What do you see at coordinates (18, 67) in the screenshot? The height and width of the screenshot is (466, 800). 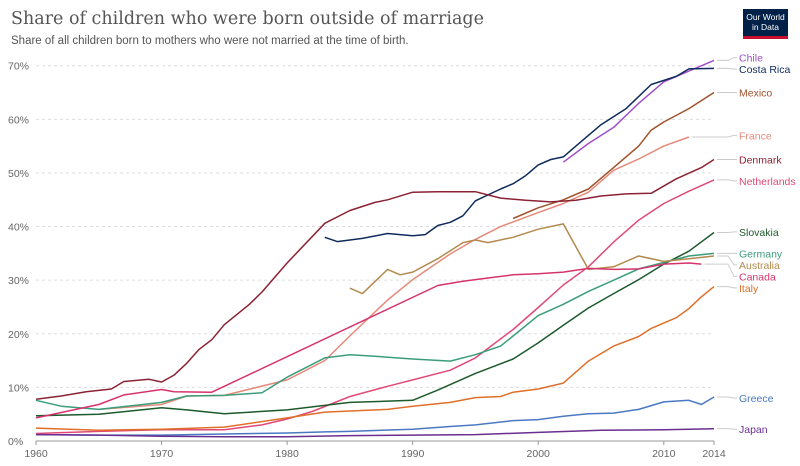 I see `y-tick-label: 70%` at bounding box center [18, 67].